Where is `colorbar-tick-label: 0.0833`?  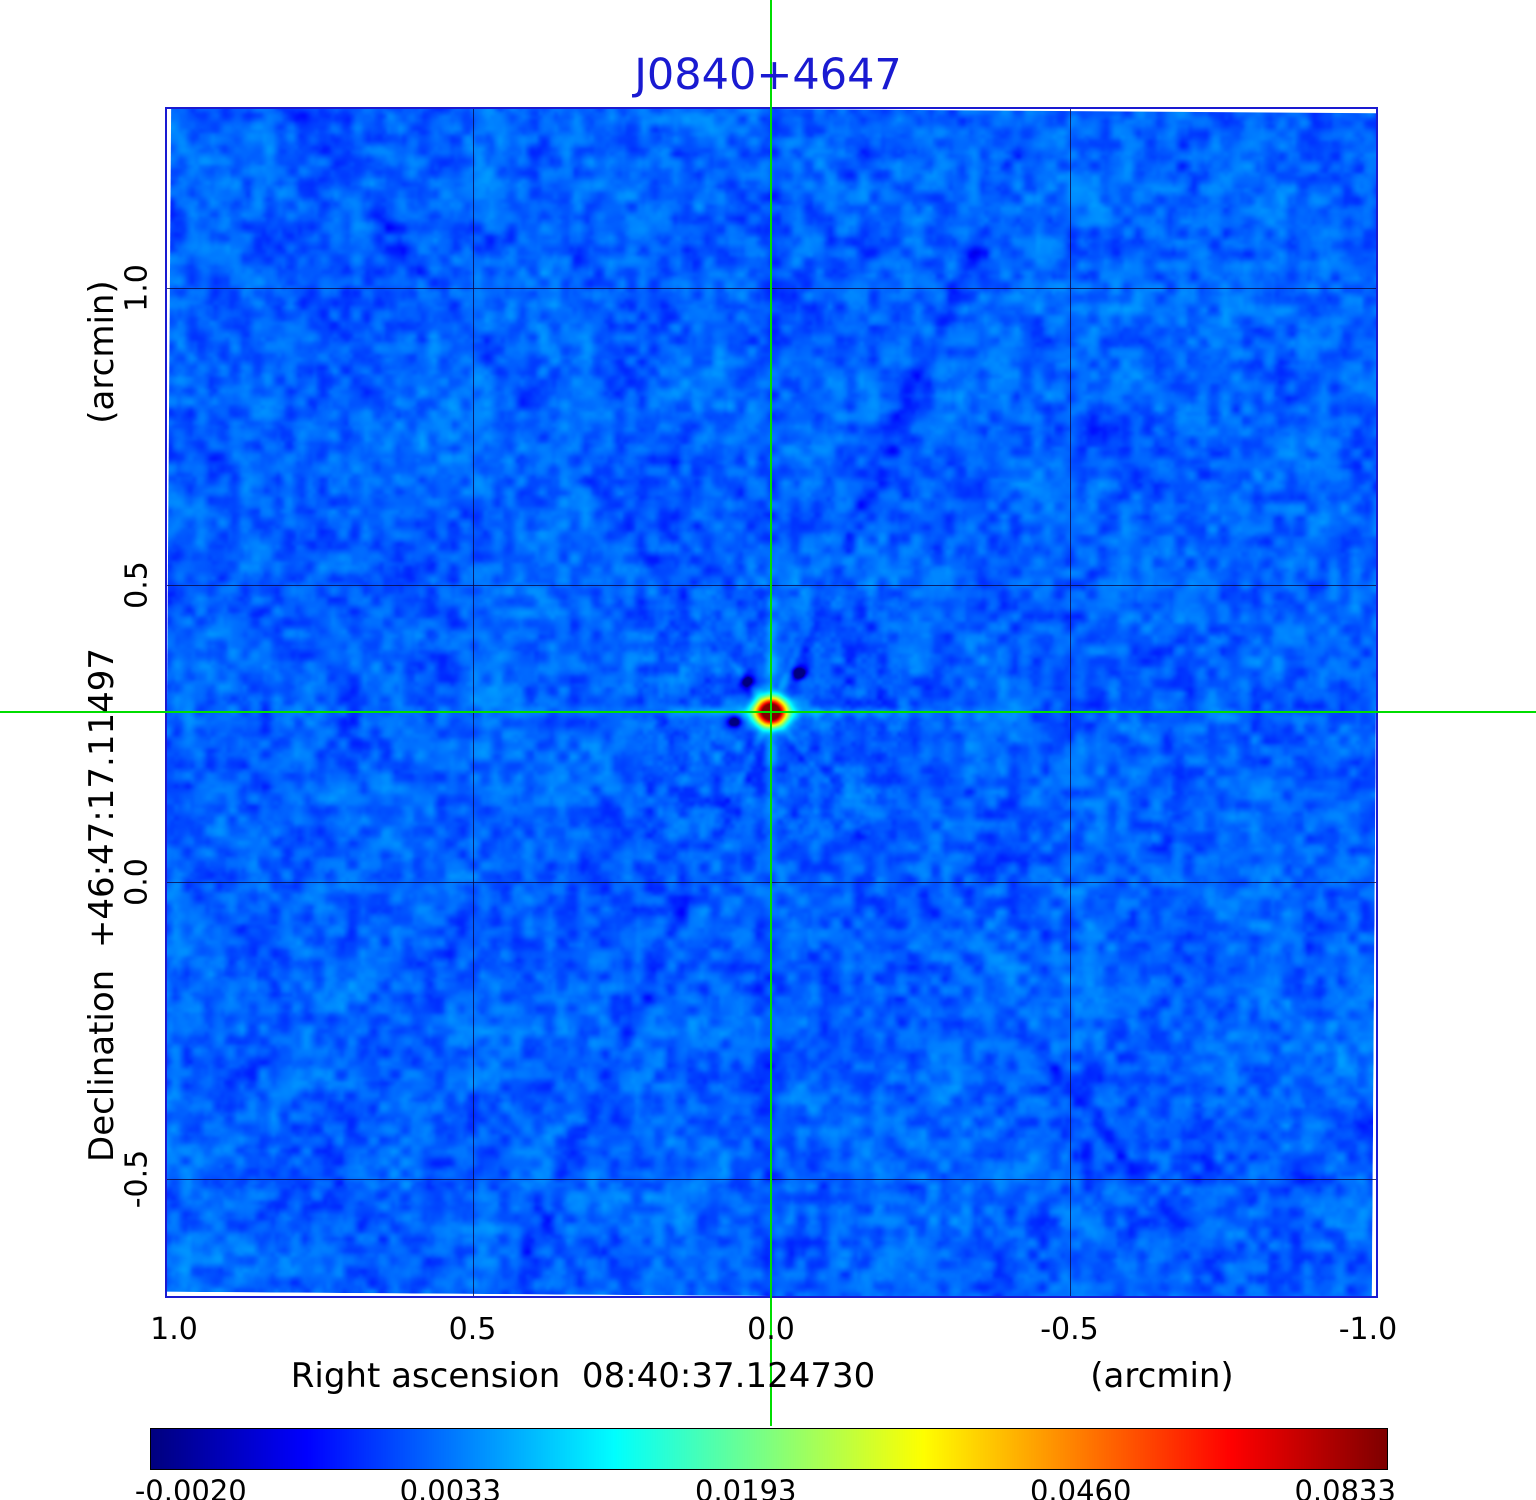 colorbar-tick-label: 0.0833 is located at coordinates (1345, 1487).